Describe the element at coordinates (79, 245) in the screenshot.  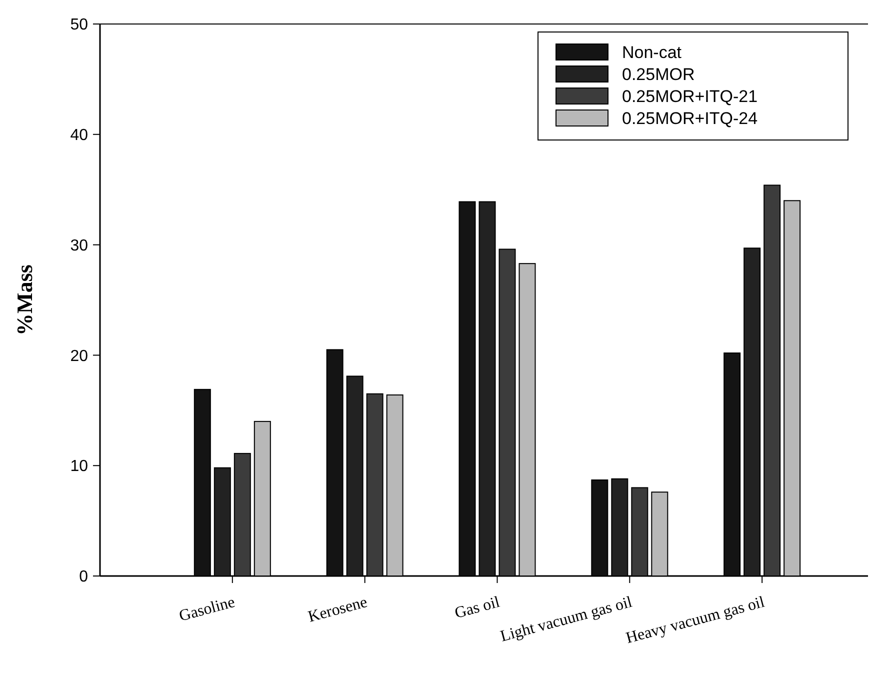
I see `y-tick-label: 30` at that location.